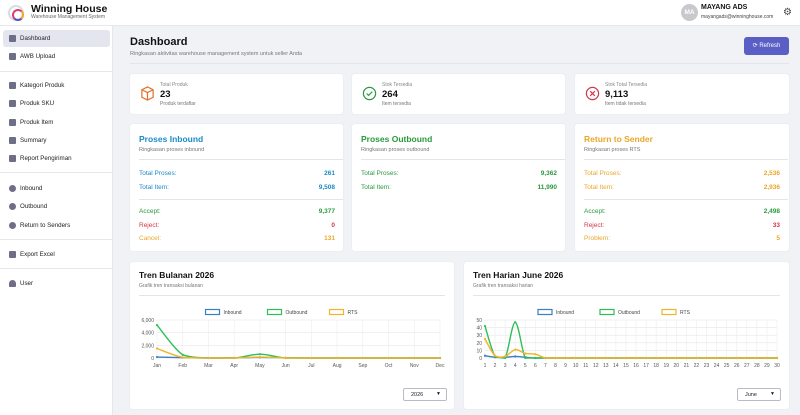 Image resolution: width=800 pixels, height=415 pixels. Describe the element at coordinates (33, 140) in the screenshot. I see `sidebar-item-label: Summary` at that location.